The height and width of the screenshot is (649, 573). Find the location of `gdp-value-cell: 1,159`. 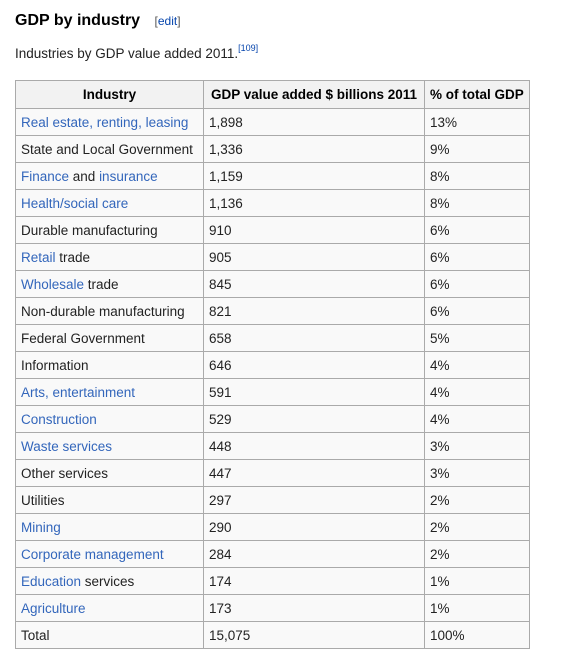

gdp-value-cell: 1,159 is located at coordinates (314, 176).